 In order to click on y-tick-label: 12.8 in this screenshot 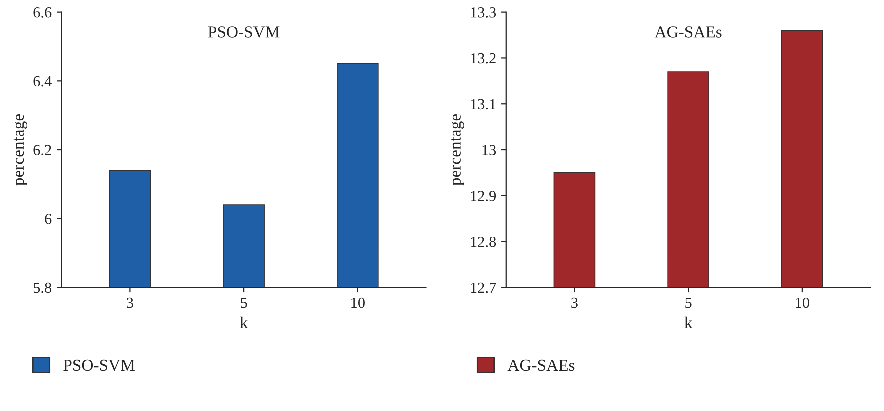, I will do `click(483, 242)`.